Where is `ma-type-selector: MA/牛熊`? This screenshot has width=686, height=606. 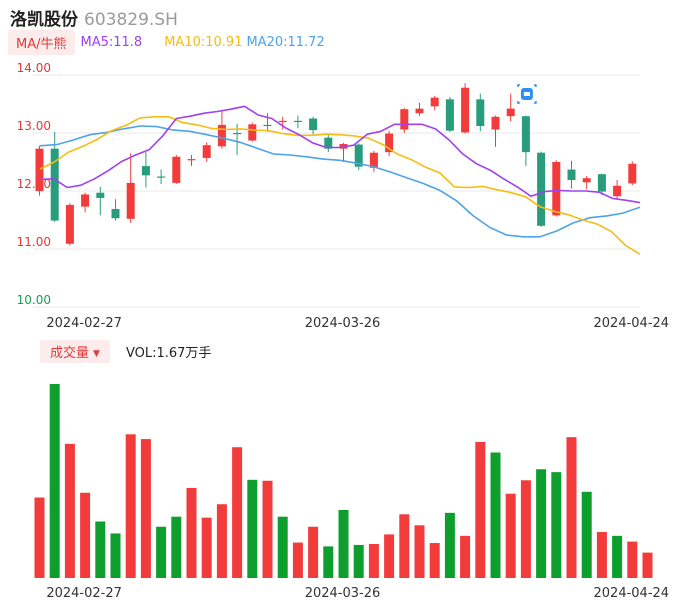
ma-type-selector: MA/牛熊 is located at coordinates (41, 42).